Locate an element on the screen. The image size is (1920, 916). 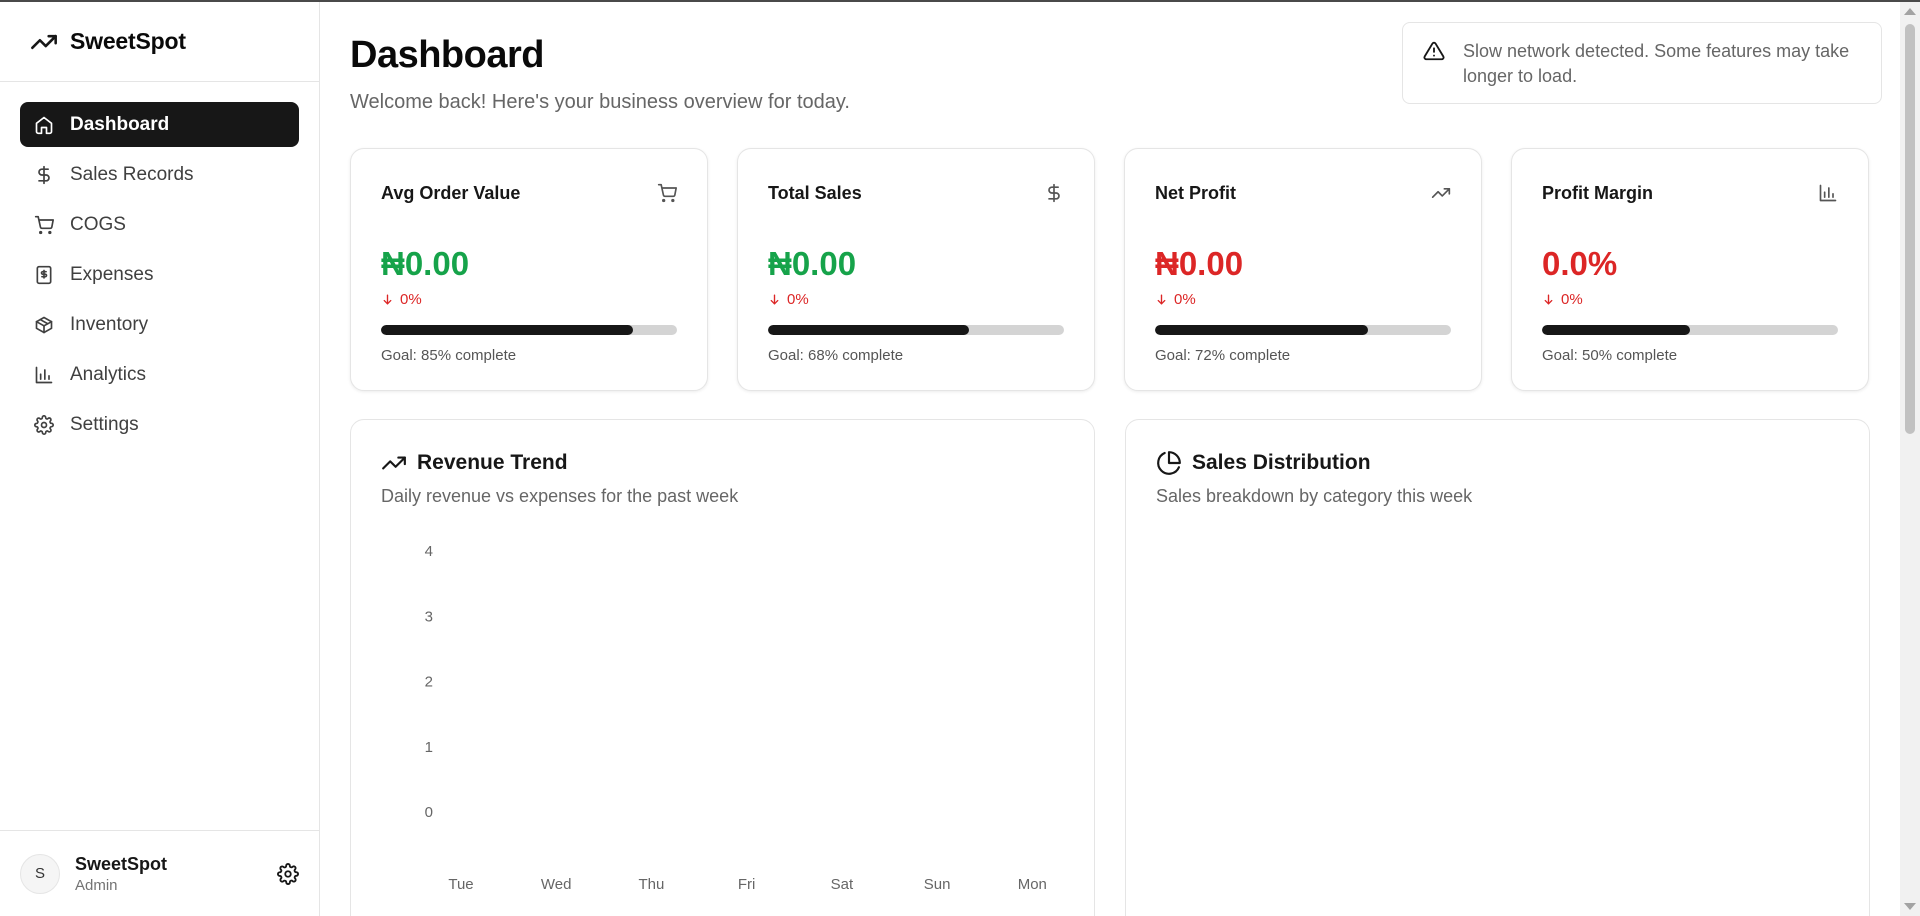
kpi-title: Profit Margin is located at coordinates (1597, 193).